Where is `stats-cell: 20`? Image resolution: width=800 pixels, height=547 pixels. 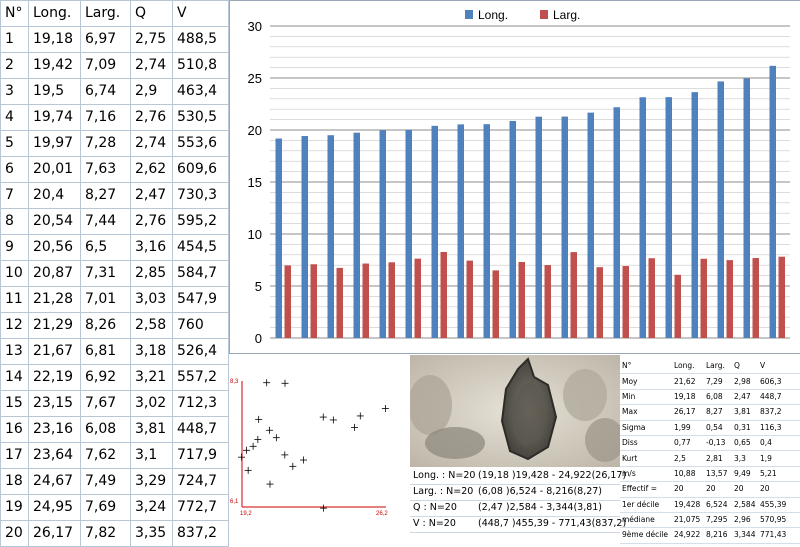 stats-cell: 20 is located at coordinates (718, 489).